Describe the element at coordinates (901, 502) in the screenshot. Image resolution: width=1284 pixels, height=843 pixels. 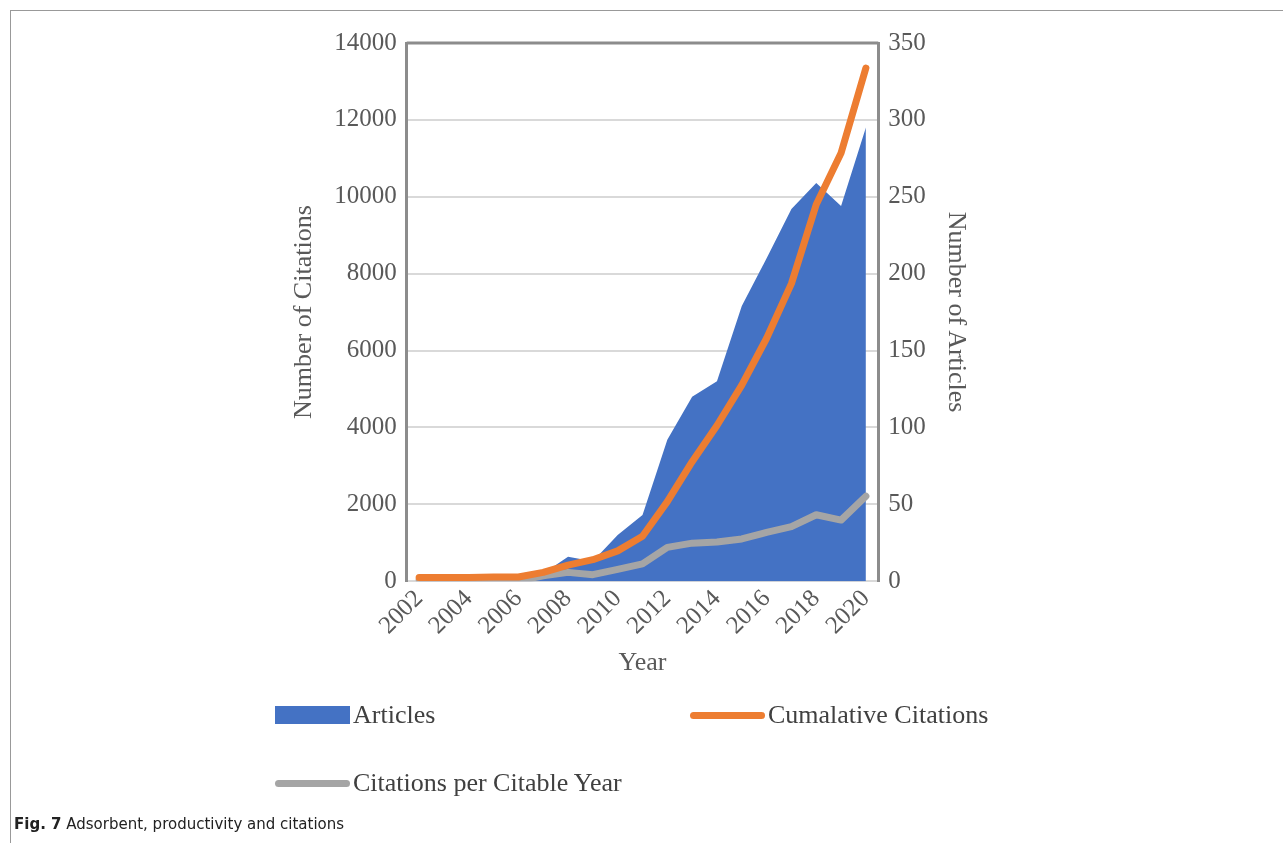
I see `y2-tick-label: 50` at that location.